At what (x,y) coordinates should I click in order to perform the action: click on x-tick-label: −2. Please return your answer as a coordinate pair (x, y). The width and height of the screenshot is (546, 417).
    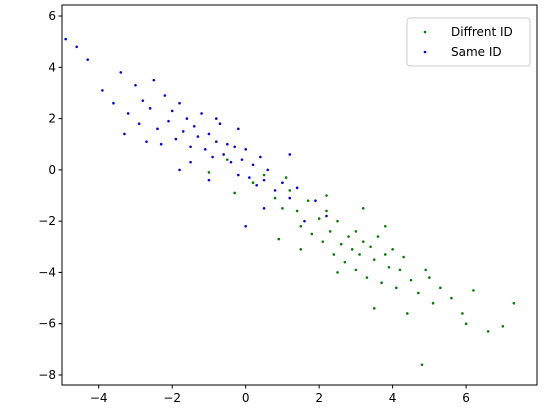
    Looking at the image, I should click on (172, 398).